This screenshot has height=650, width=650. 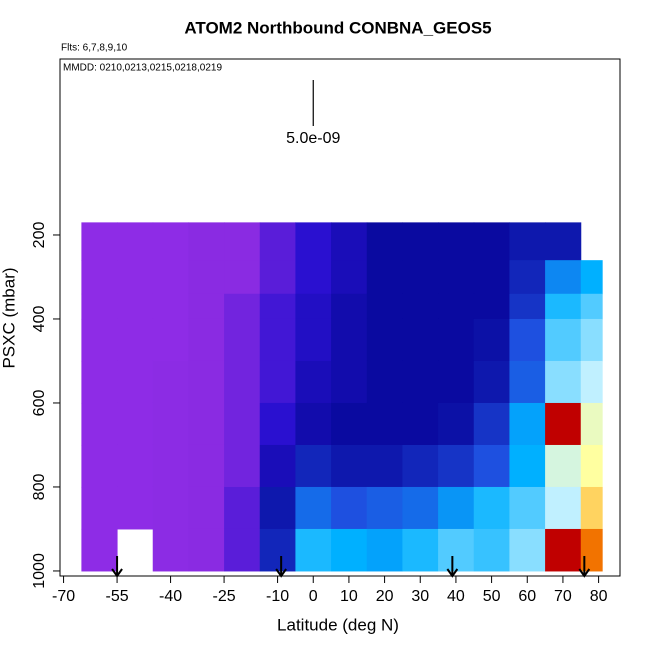 What do you see at coordinates (224, 596) in the screenshot?
I see `x-tick-label: -25` at bounding box center [224, 596].